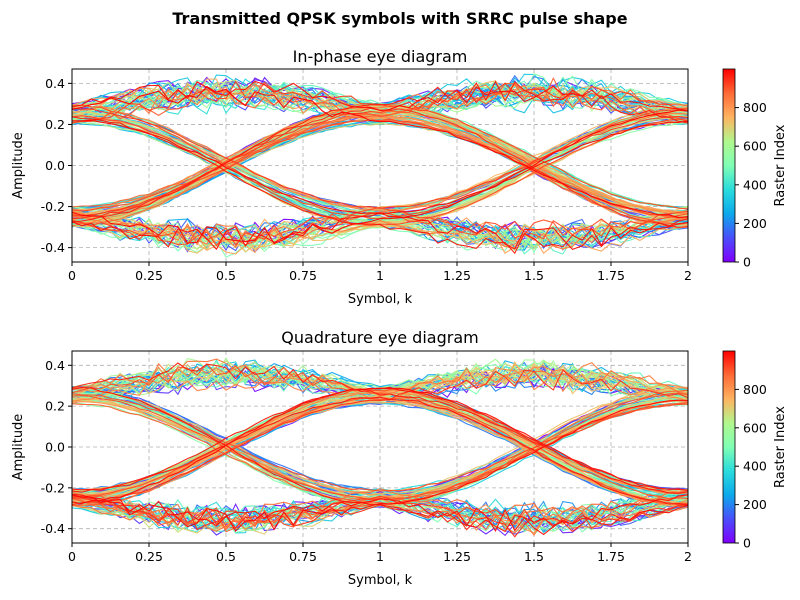 This screenshot has height=600, width=800. Describe the element at coordinates (755, 107) in the screenshot. I see `inphase-colorbar-tick-label: 800` at that location.